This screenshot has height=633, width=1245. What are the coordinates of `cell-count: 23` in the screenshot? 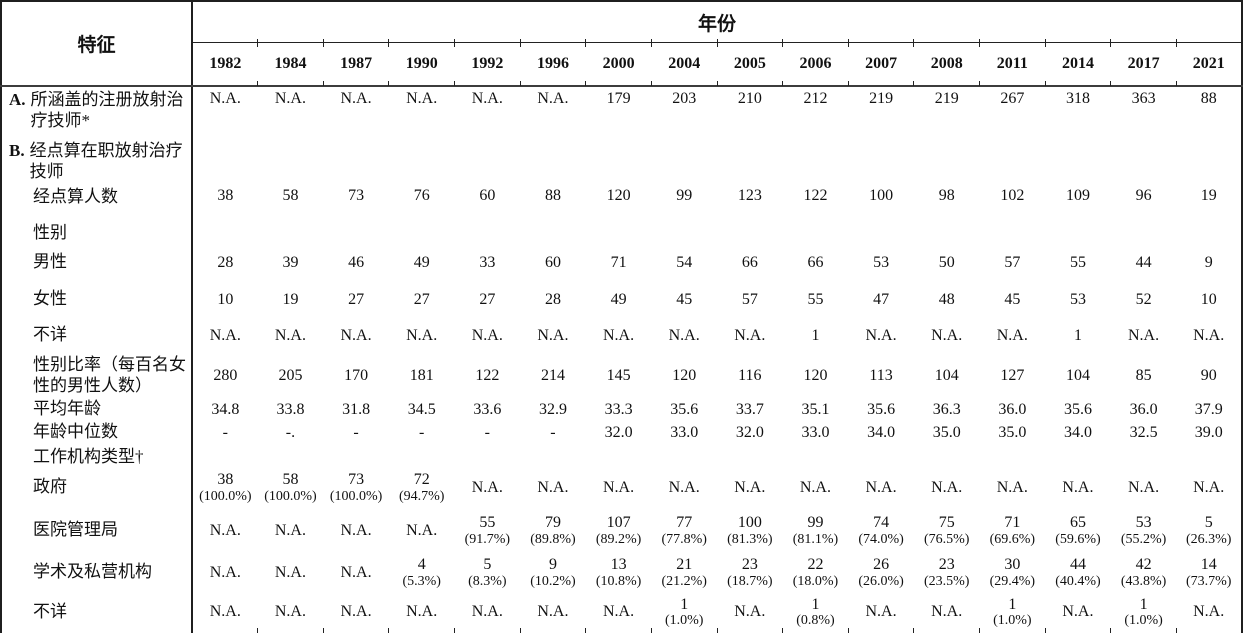 It's located at (749, 565).